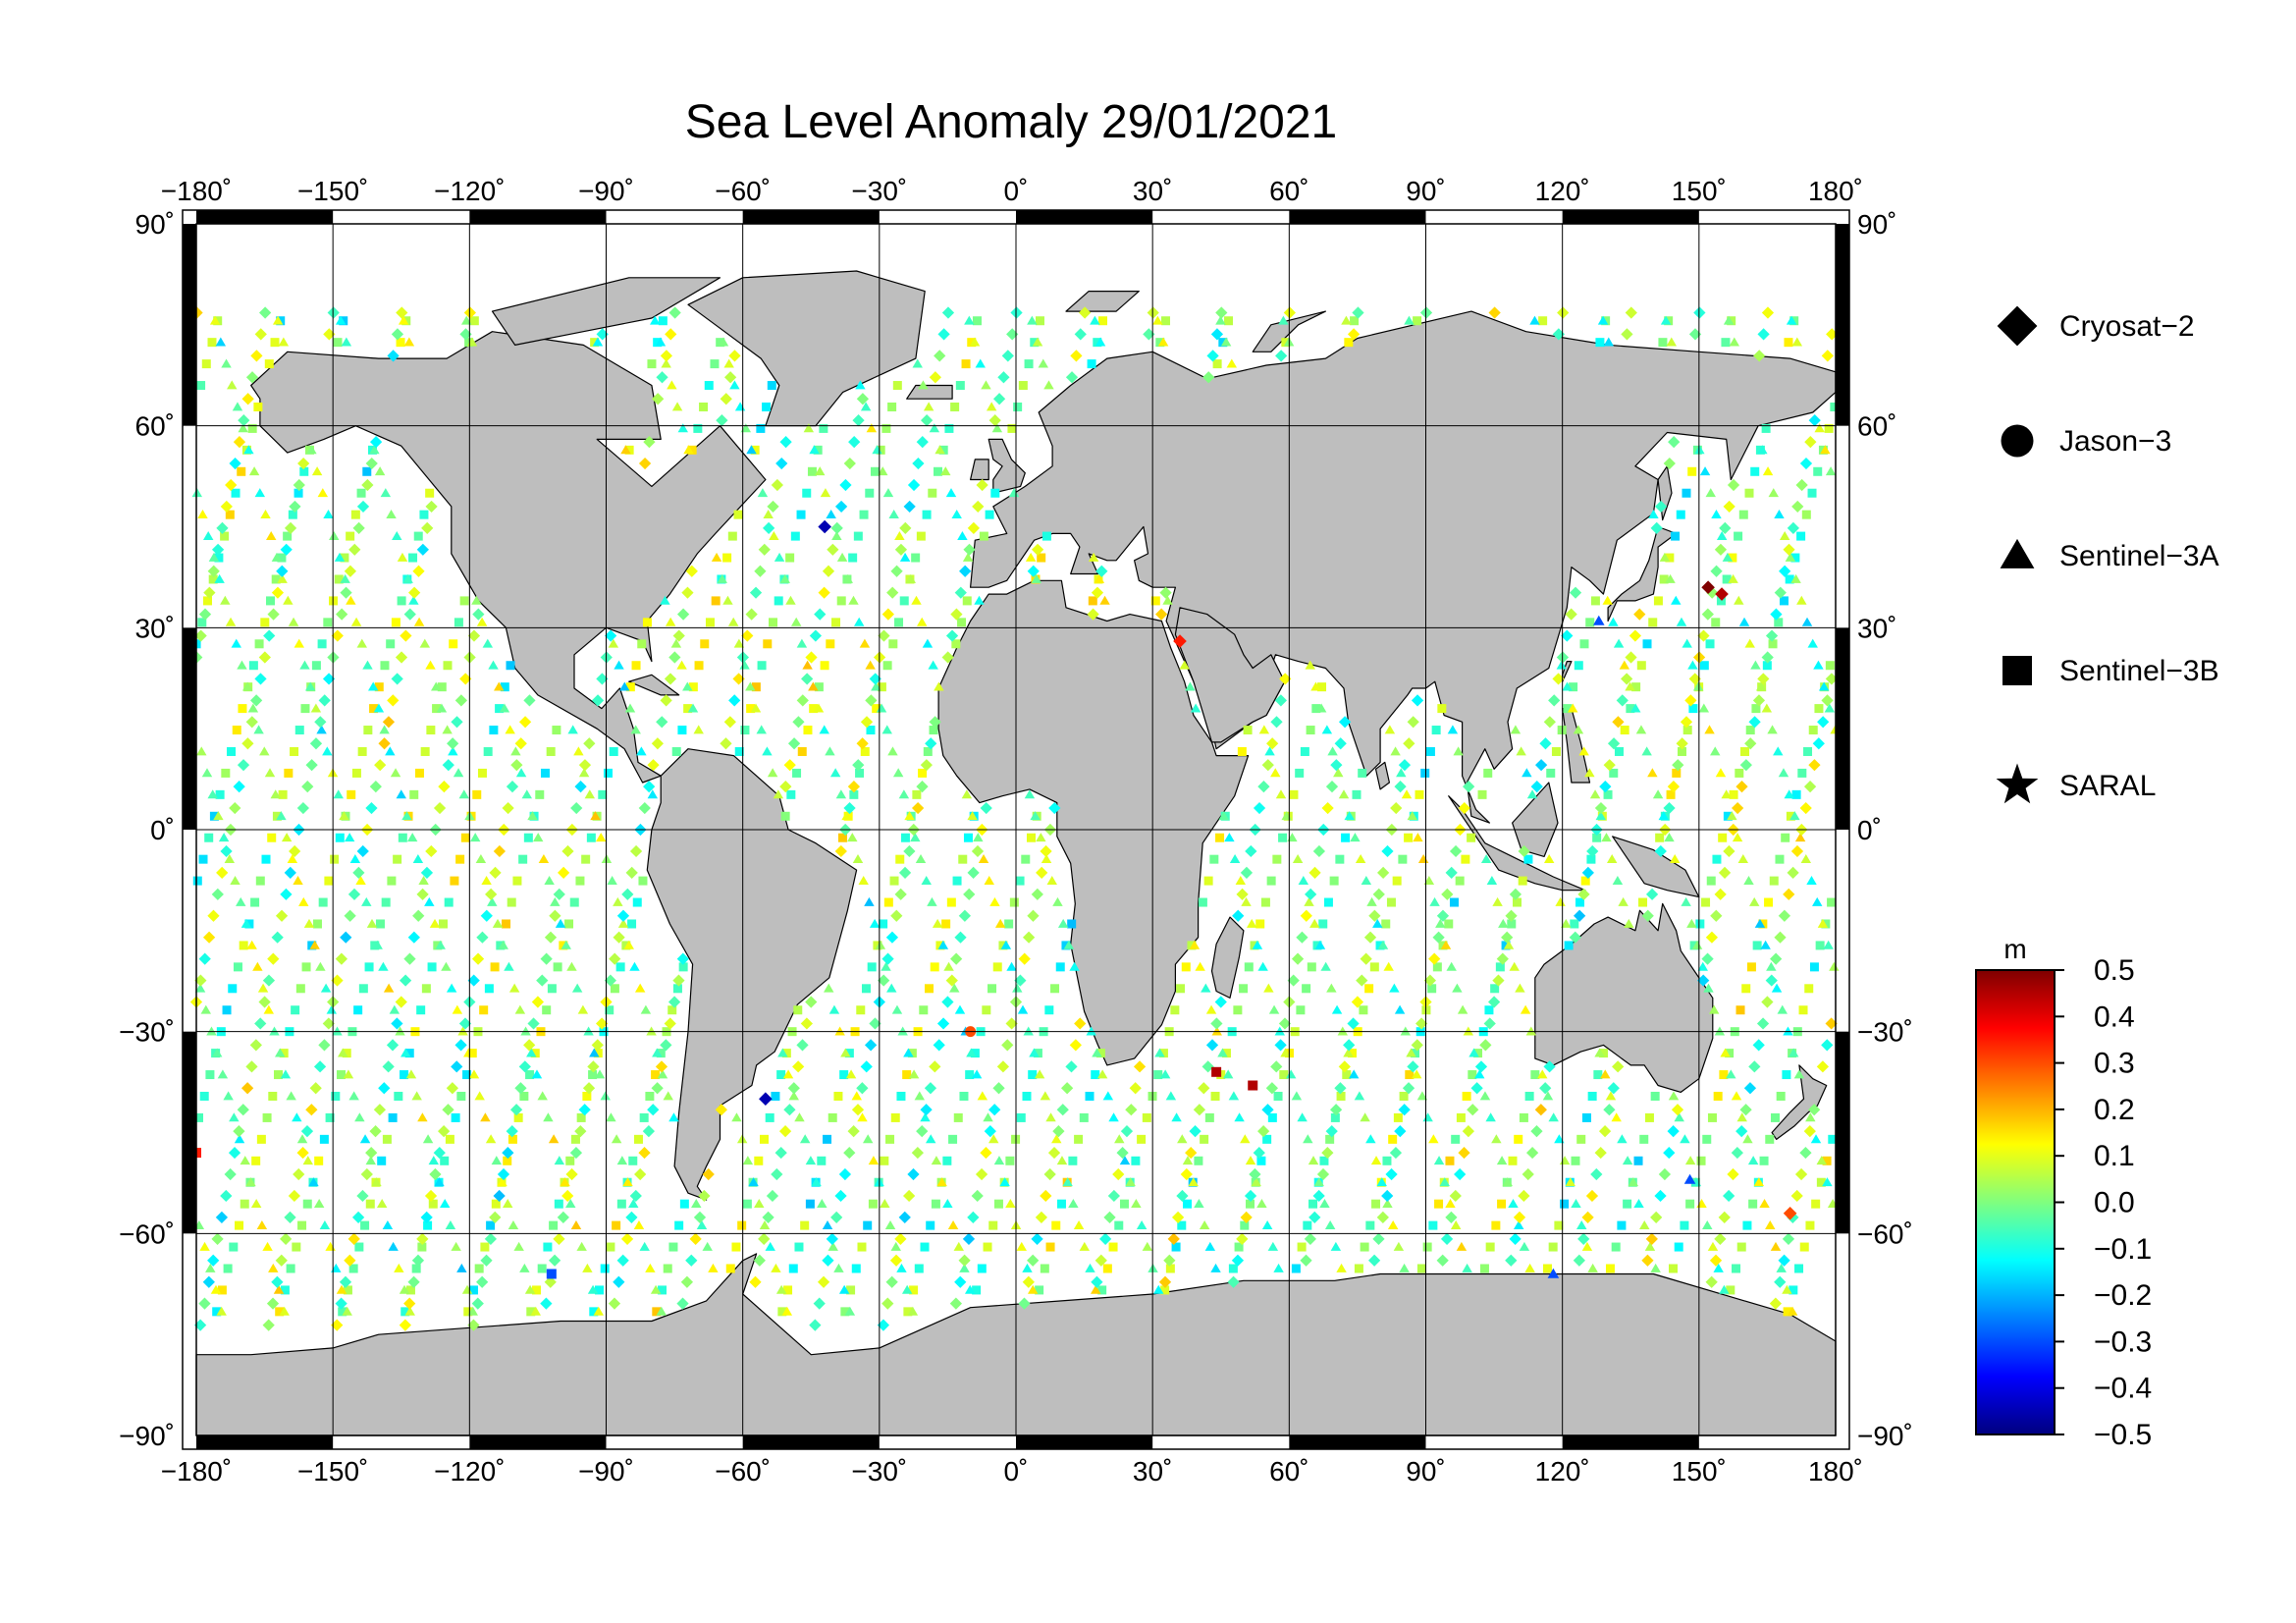 Image resolution: width=2296 pixels, height=1623 pixels. I want to click on lon-tick-label-bottom: −30˚, so click(879, 1471).